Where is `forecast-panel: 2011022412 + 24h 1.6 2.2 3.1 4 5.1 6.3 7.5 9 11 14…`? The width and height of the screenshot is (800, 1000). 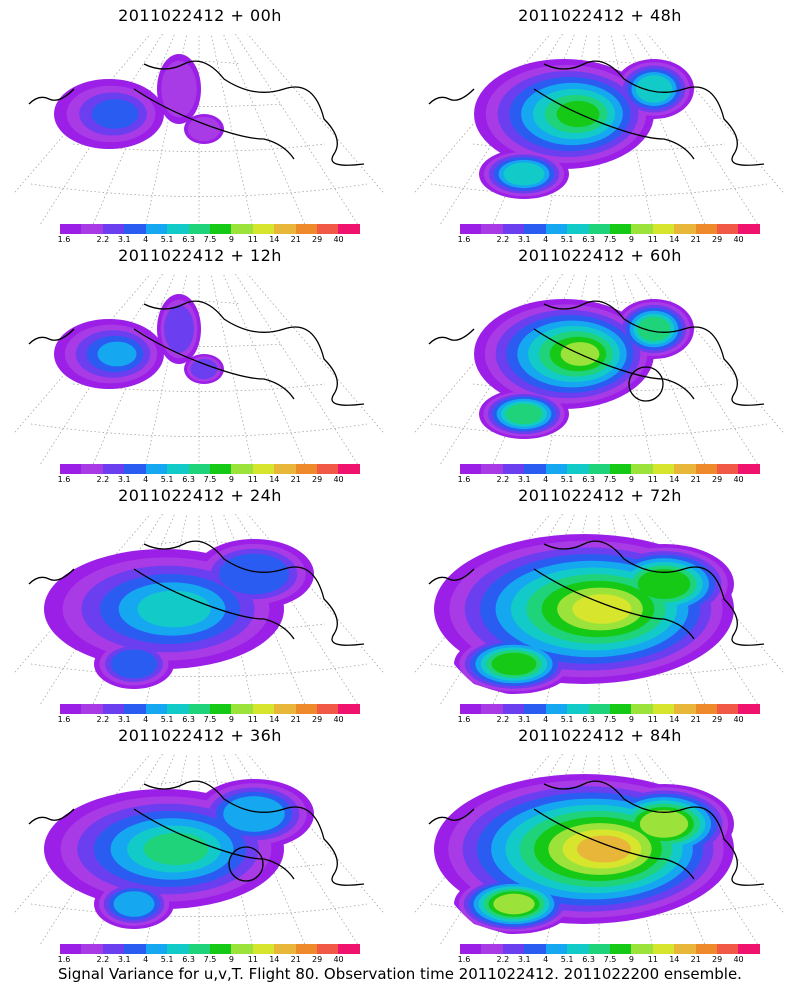 forecast-panel: 2011022412 + 24h 1.6 2.2 3.1 4 5.1 6.3 7.5 9 11 14… is located at coordinates (200, 605).